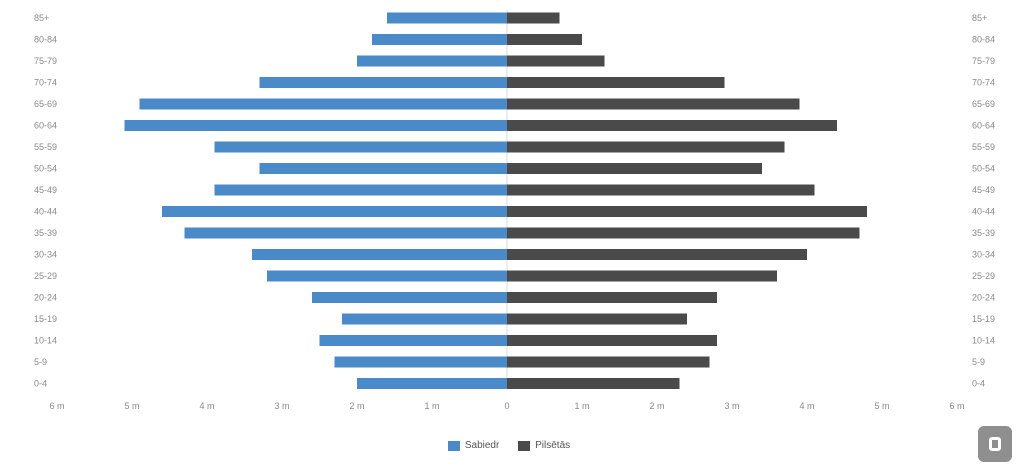 This screenshot has height=470, width=1018. I want to click on y-tick-label-right: 40-44, so click(983, 212).